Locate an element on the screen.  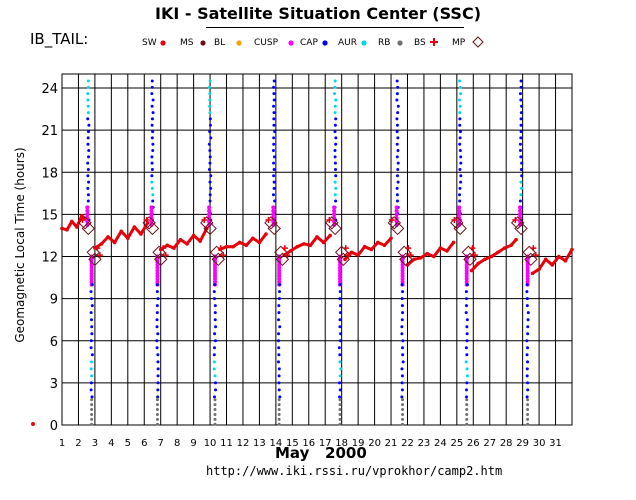
legend-marker is located at coordinates (163, 43).